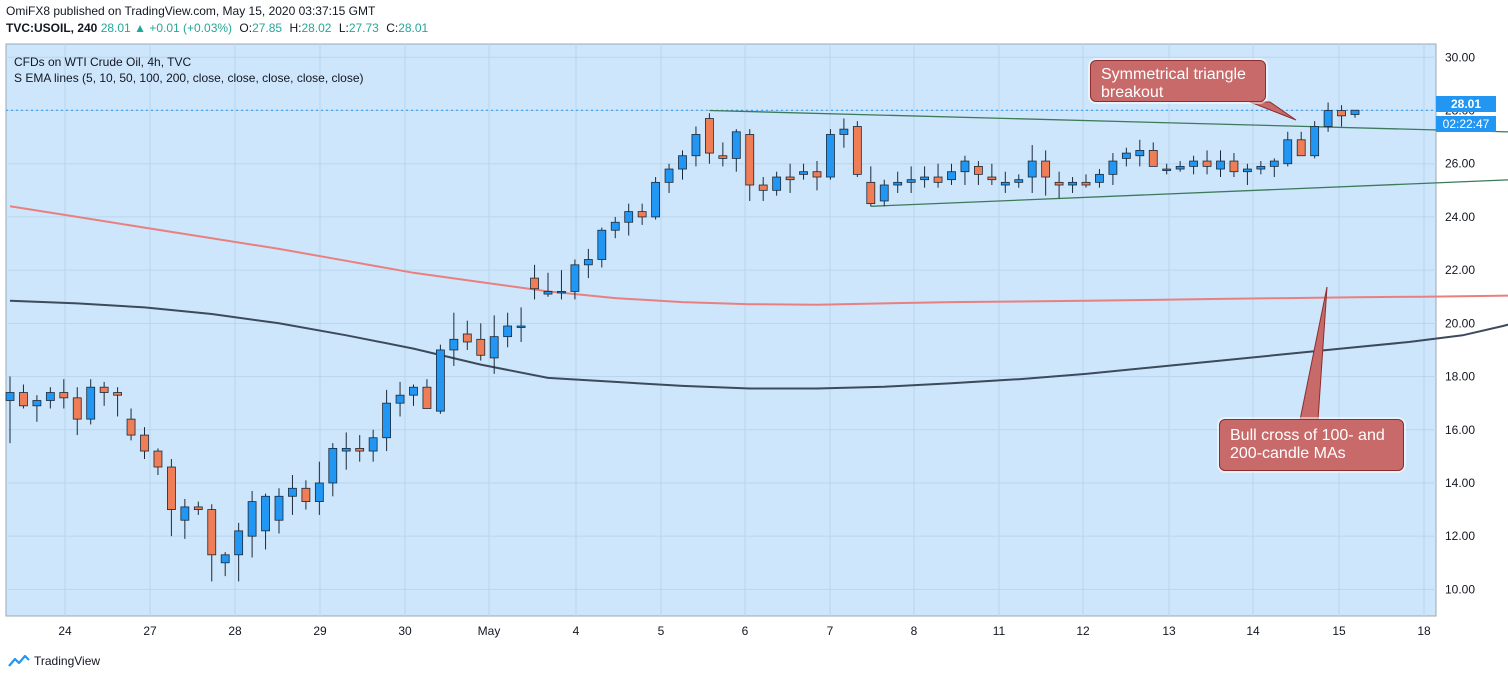 The width and height of the screenshot is (1508, 681). I want to click on ema200-line, so click(758, 255).